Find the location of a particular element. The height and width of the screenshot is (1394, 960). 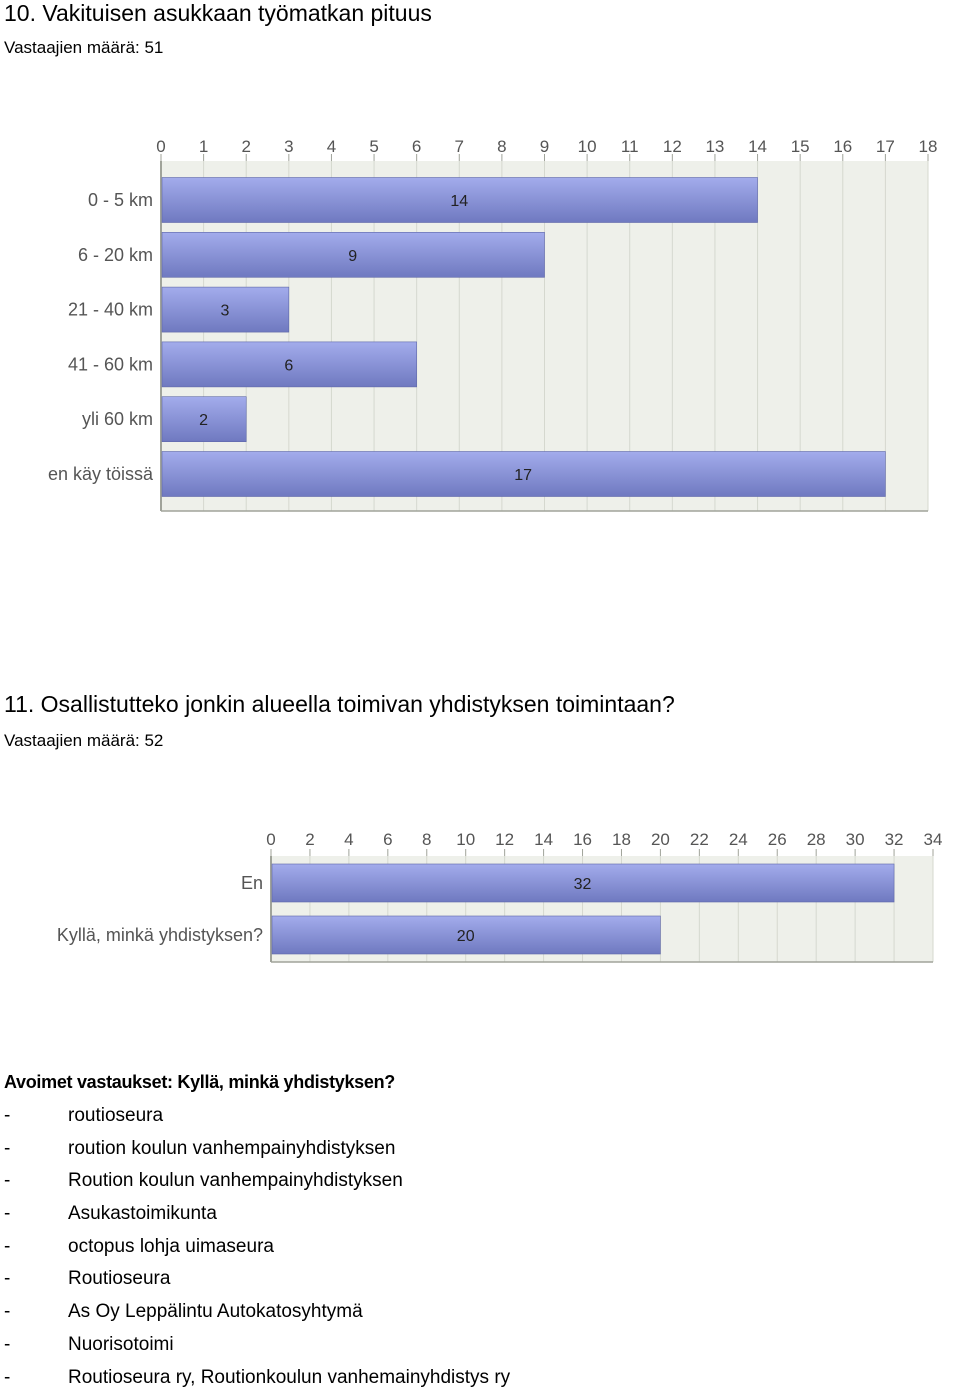

category-label: Kyllä, minkä yhdistyksen? is located at coordinates (160, 935).